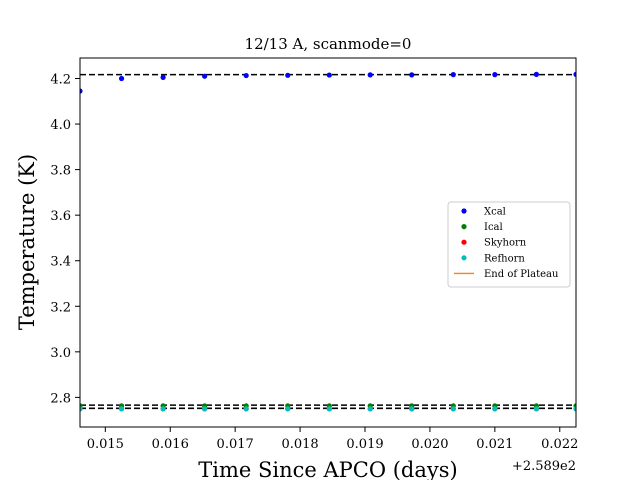  I want to click on legend-label-refhorn: Refhorn, so click(504, 258).